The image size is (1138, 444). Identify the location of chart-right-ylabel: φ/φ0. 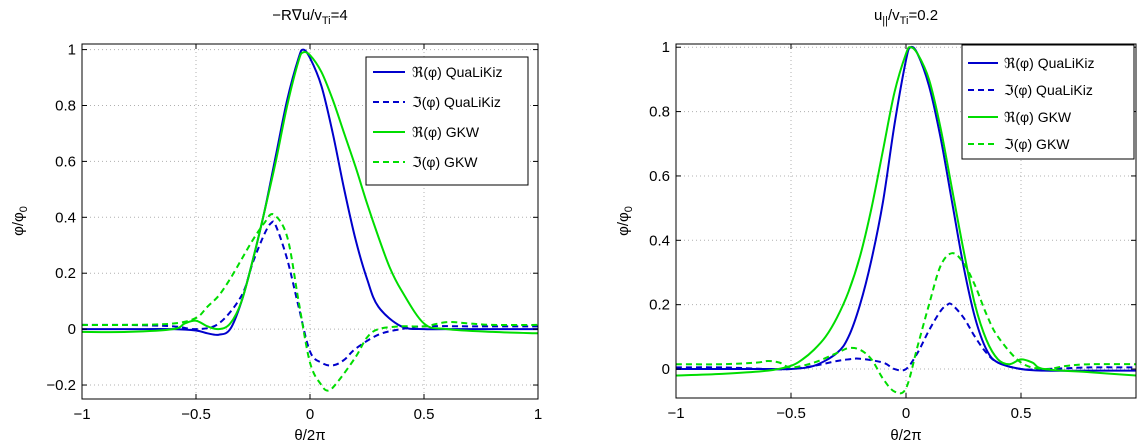
(625, 221).